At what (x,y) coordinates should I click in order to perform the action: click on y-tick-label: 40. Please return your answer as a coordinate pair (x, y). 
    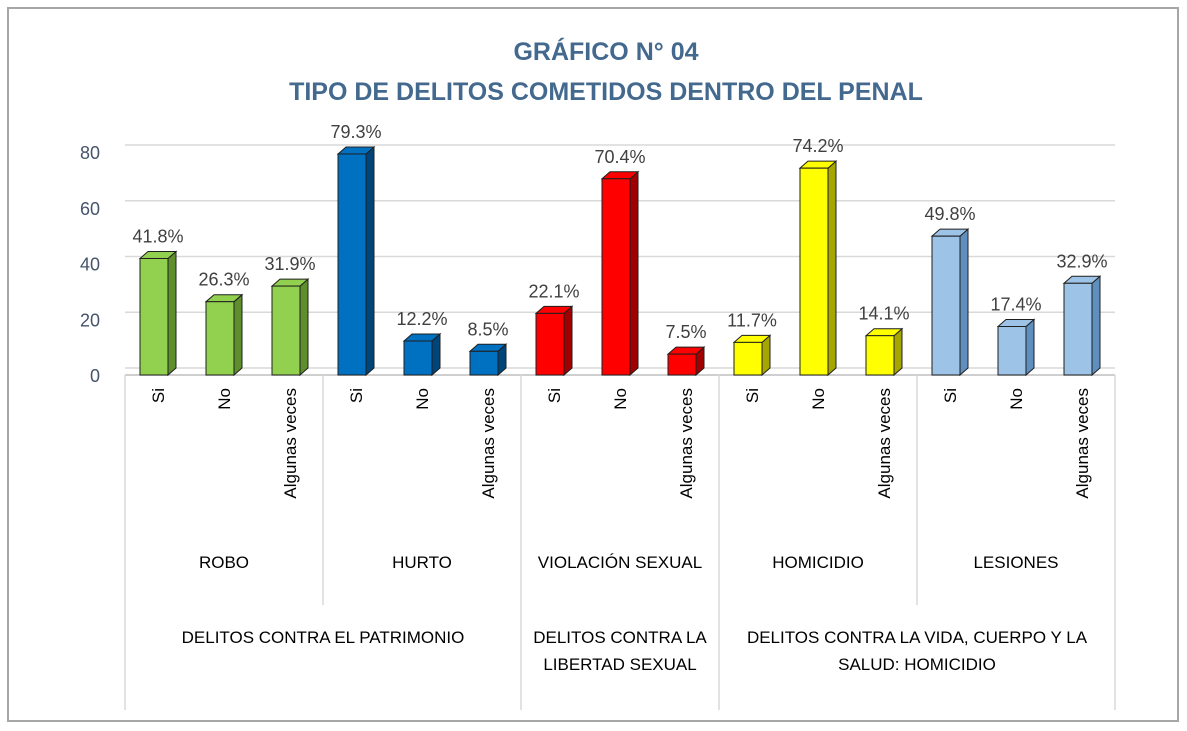
    Looking at the image, I should click on (90, 265).